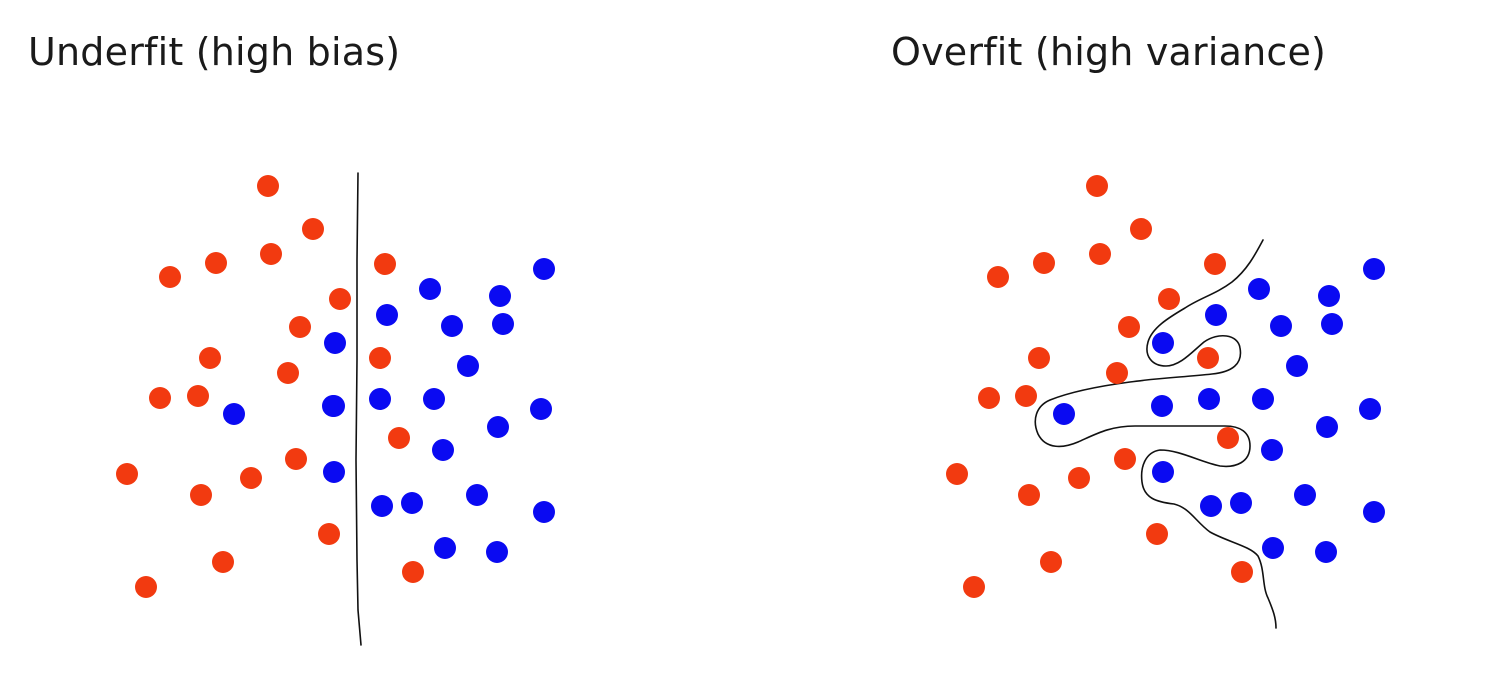 This screenshot has width=1489, height=673. Describe the element at coordinates (1155, 434) in the screenshot. I see `overfit-decision-boundary` at that location.